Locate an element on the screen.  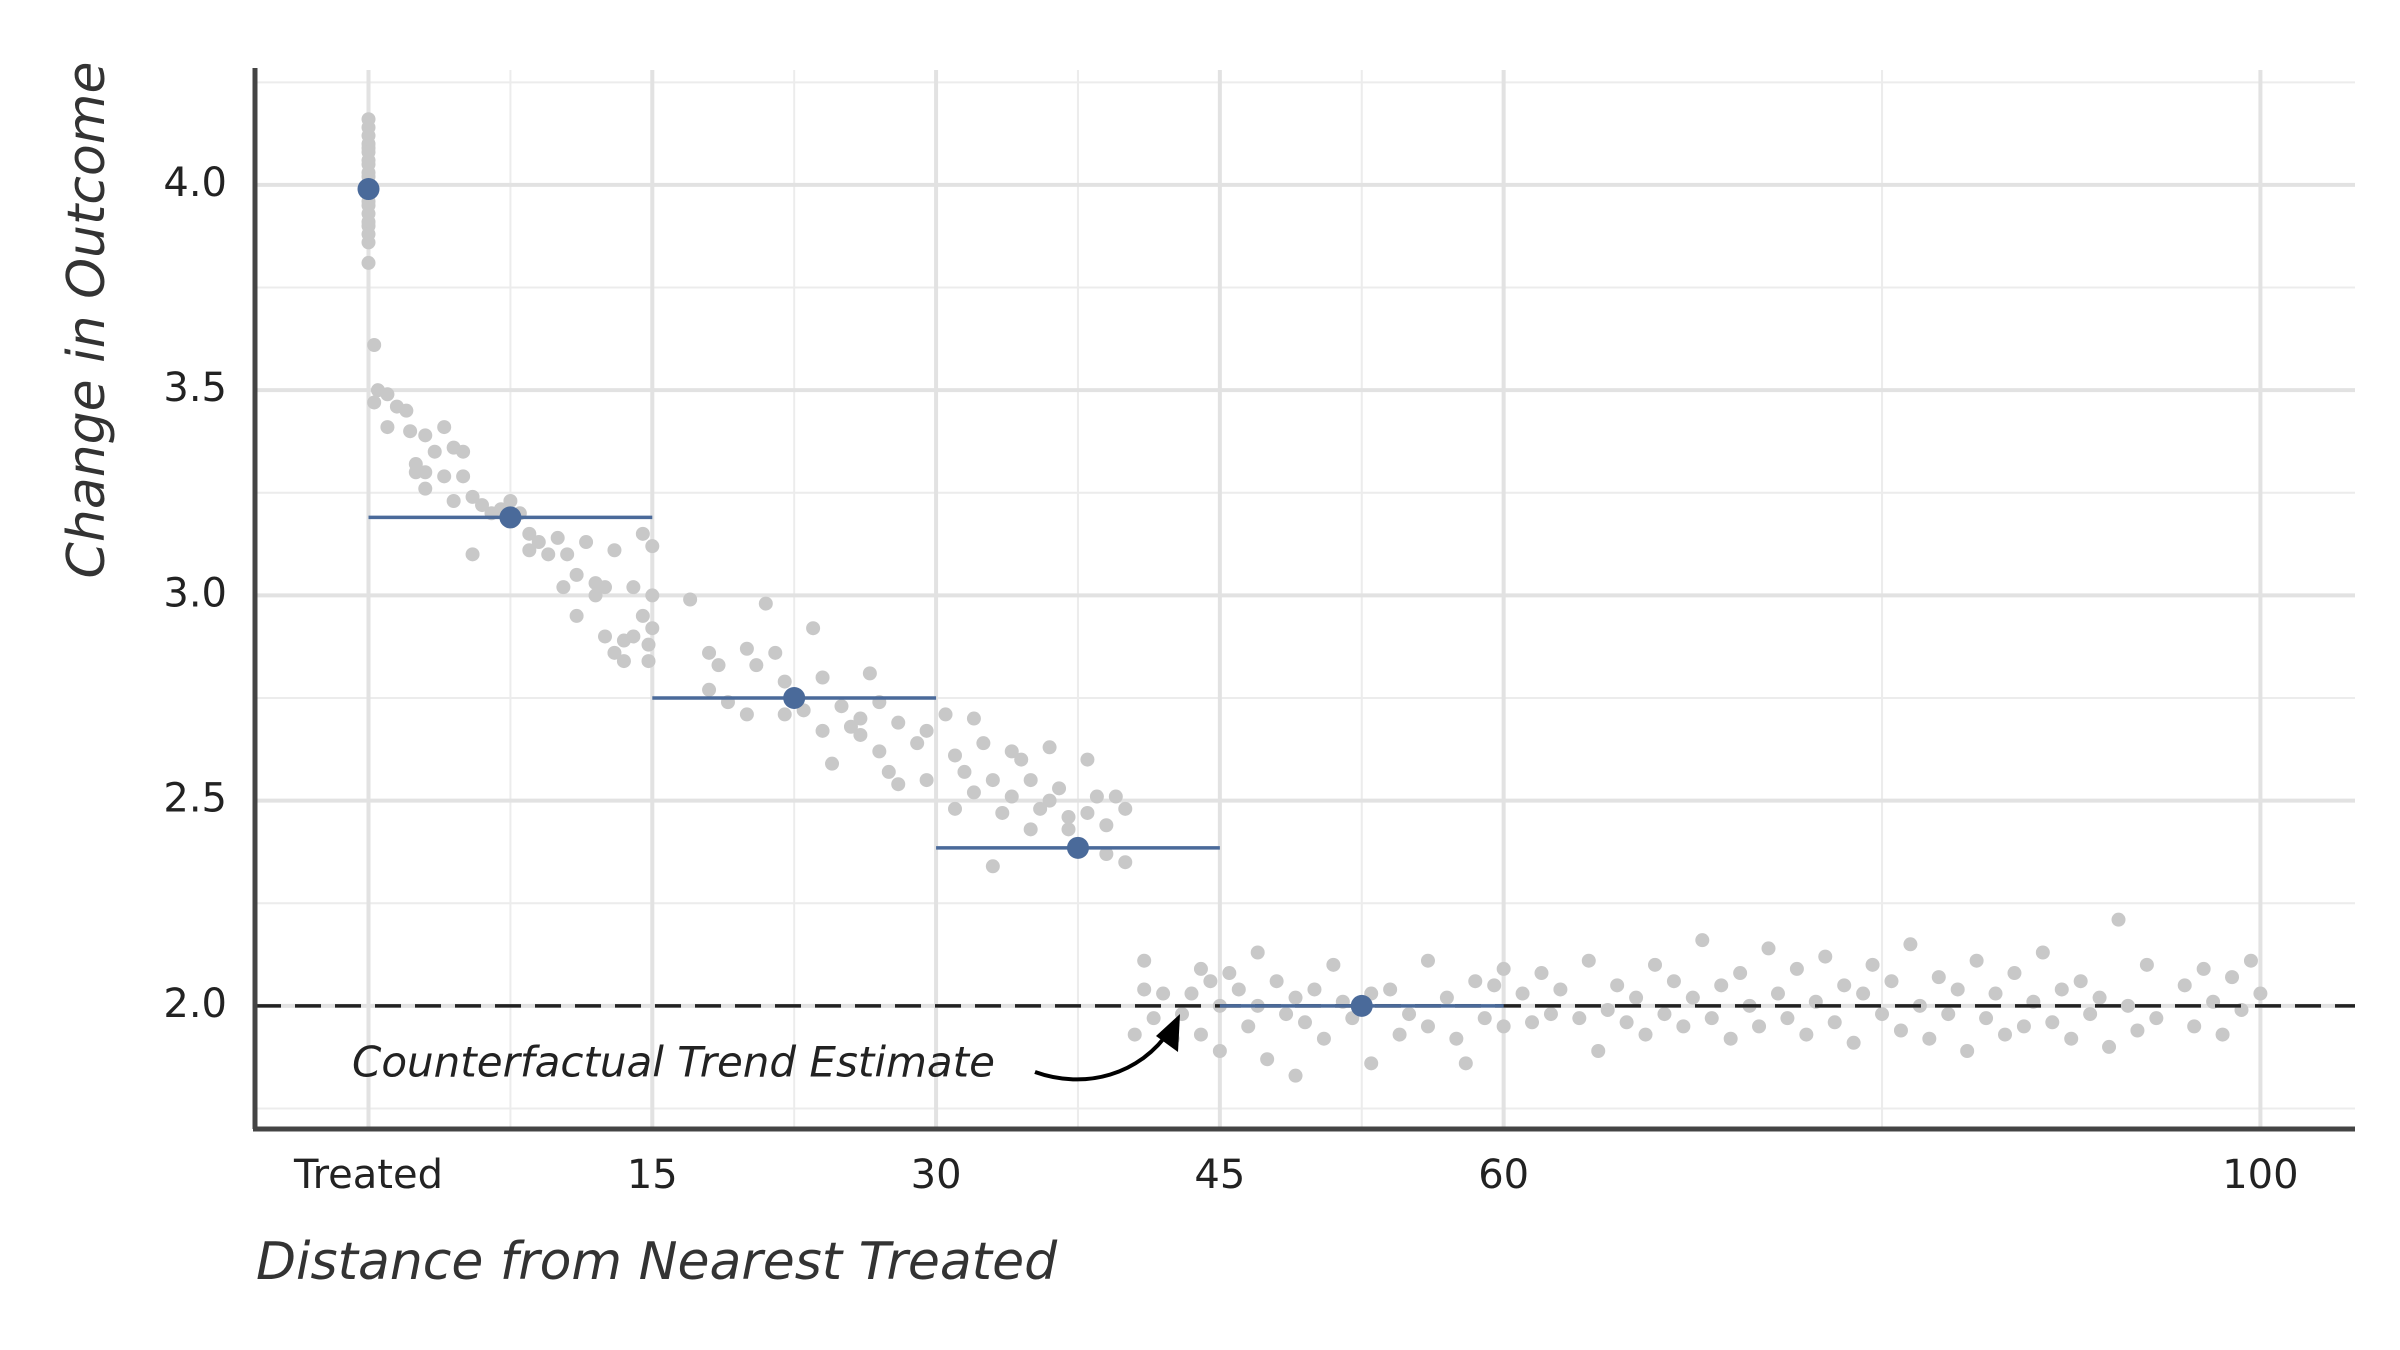
y-tick-label: 3.5 is located at coordinates (195, 388).